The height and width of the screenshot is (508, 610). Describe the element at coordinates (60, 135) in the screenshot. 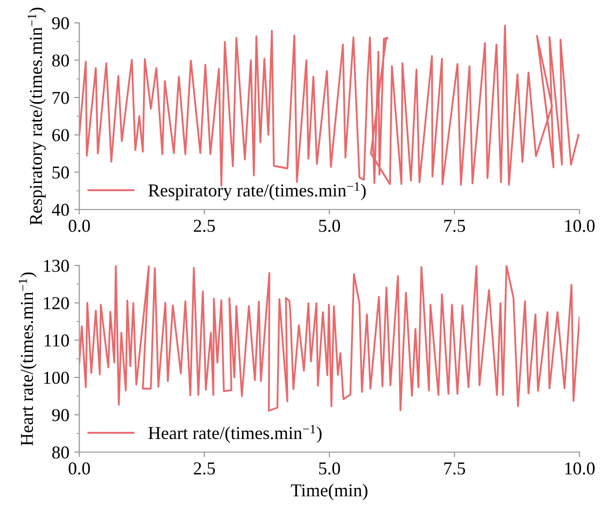

I see `y-tick-label: 60` at that location.